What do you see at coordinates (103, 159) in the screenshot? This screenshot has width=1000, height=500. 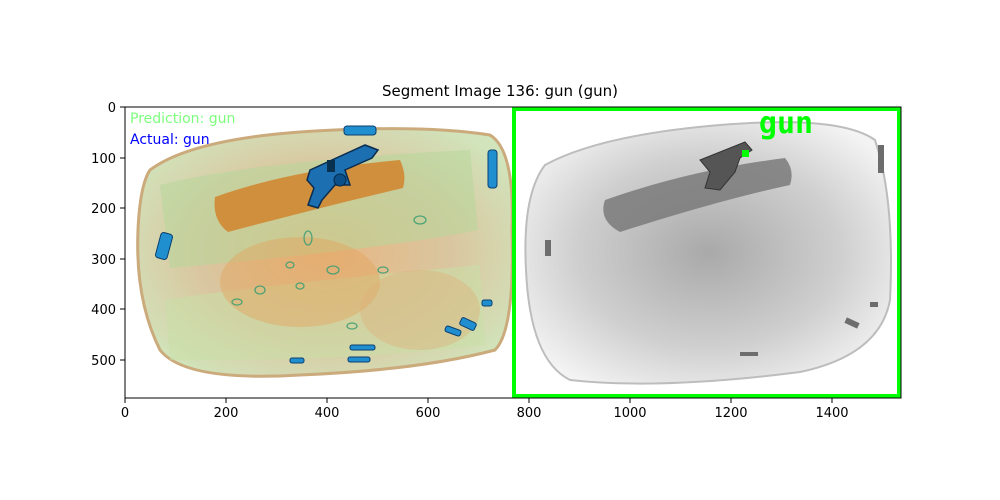 I see `y-tick-label: 100` at bounding box center [103, 159].